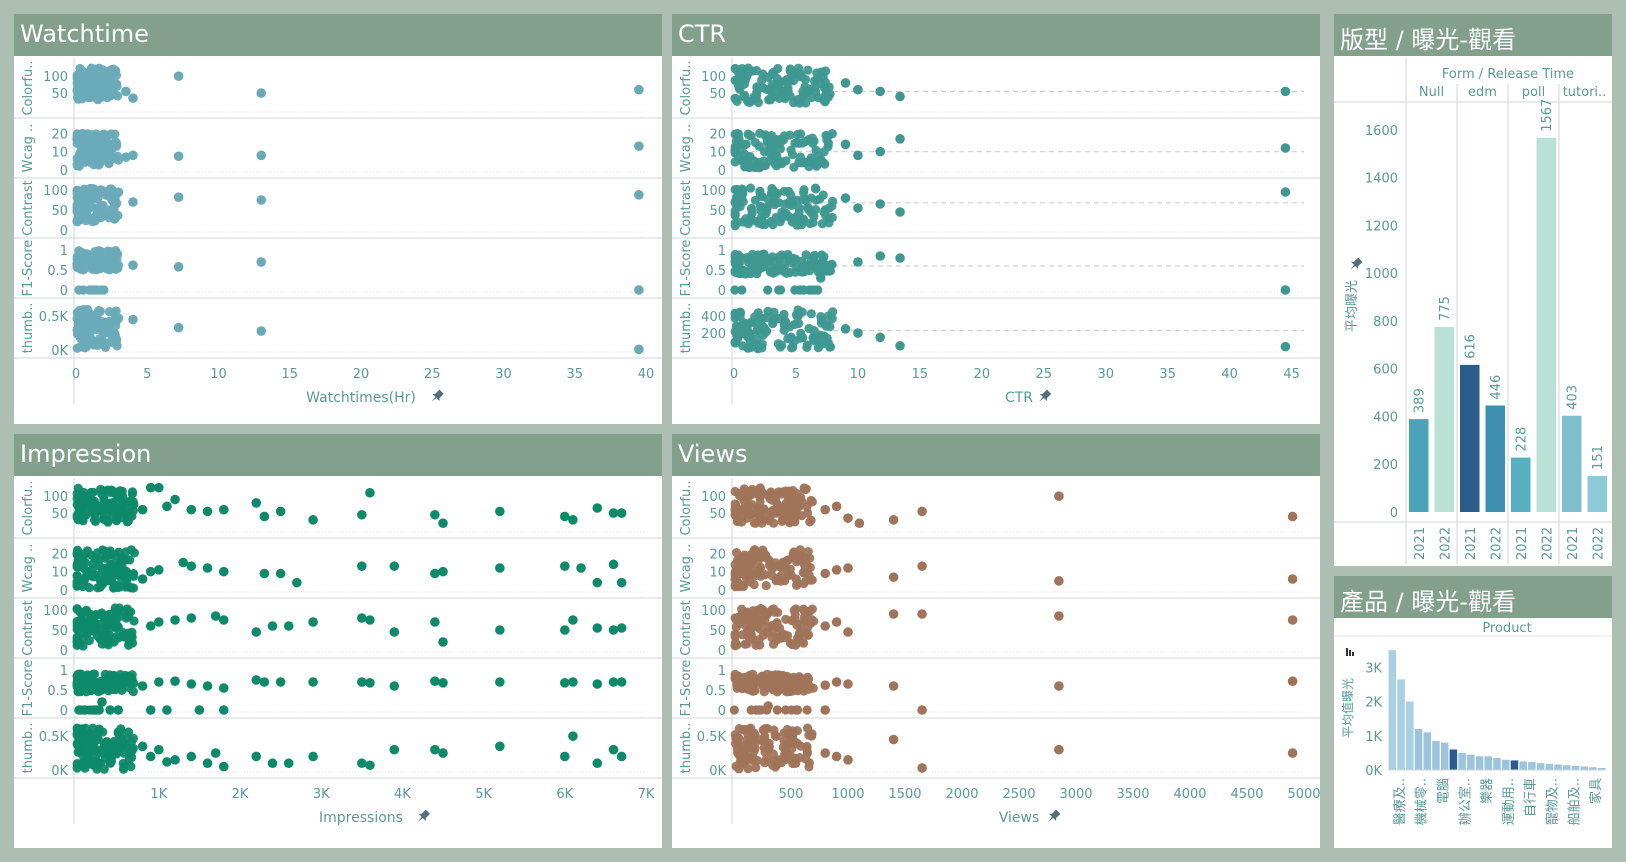 This screenshot has width=1626, height=862. What do you see at coordinates (1381, 131) in the screenshot?
I see `form-y-tick-label: 1600` at bounding box center [1381, 131].